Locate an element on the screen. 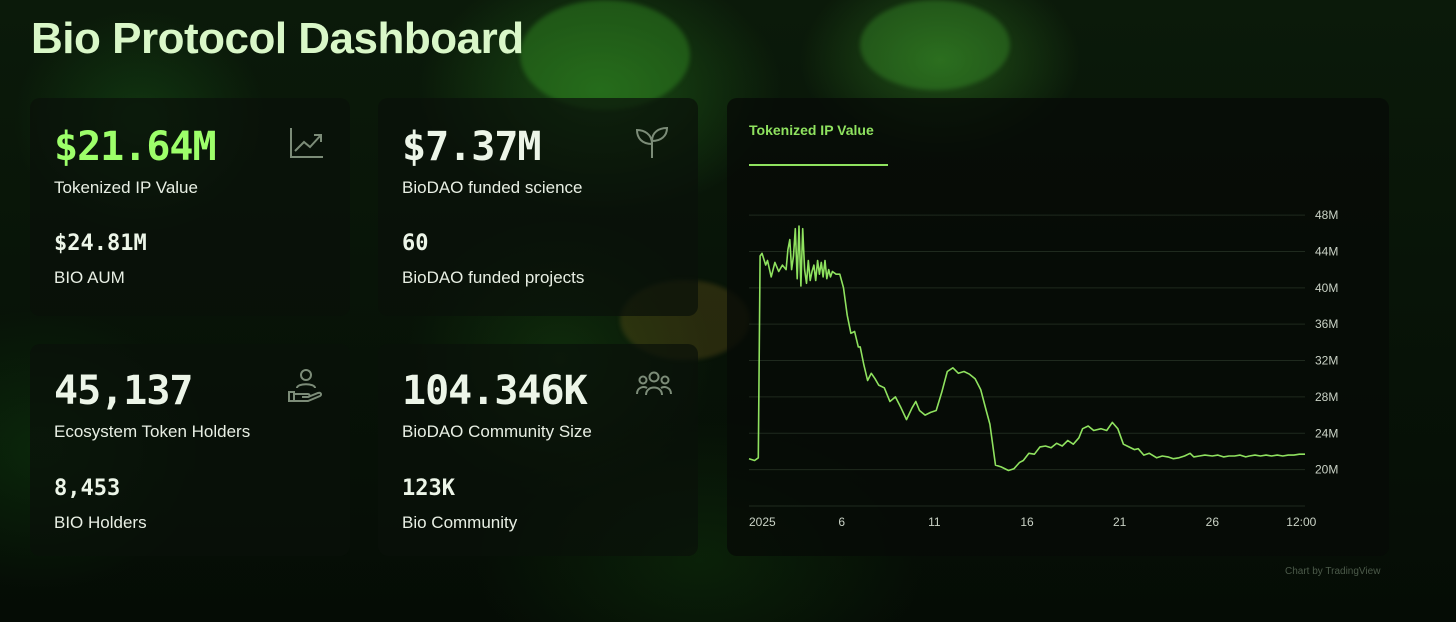  y-tick-label: 40M is located at coordinates (1326, 288).